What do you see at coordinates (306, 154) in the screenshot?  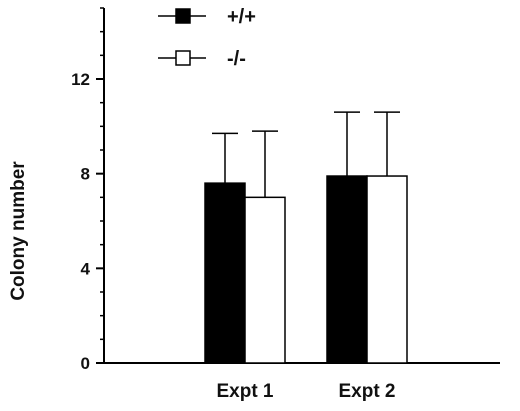 I see `error-bars` at bounding box center [306, 154].